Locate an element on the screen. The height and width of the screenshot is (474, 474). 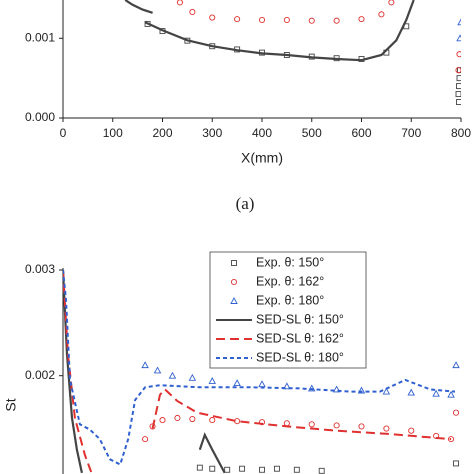
x-axis-label: X(mm) is located at coordinates (262, 158).